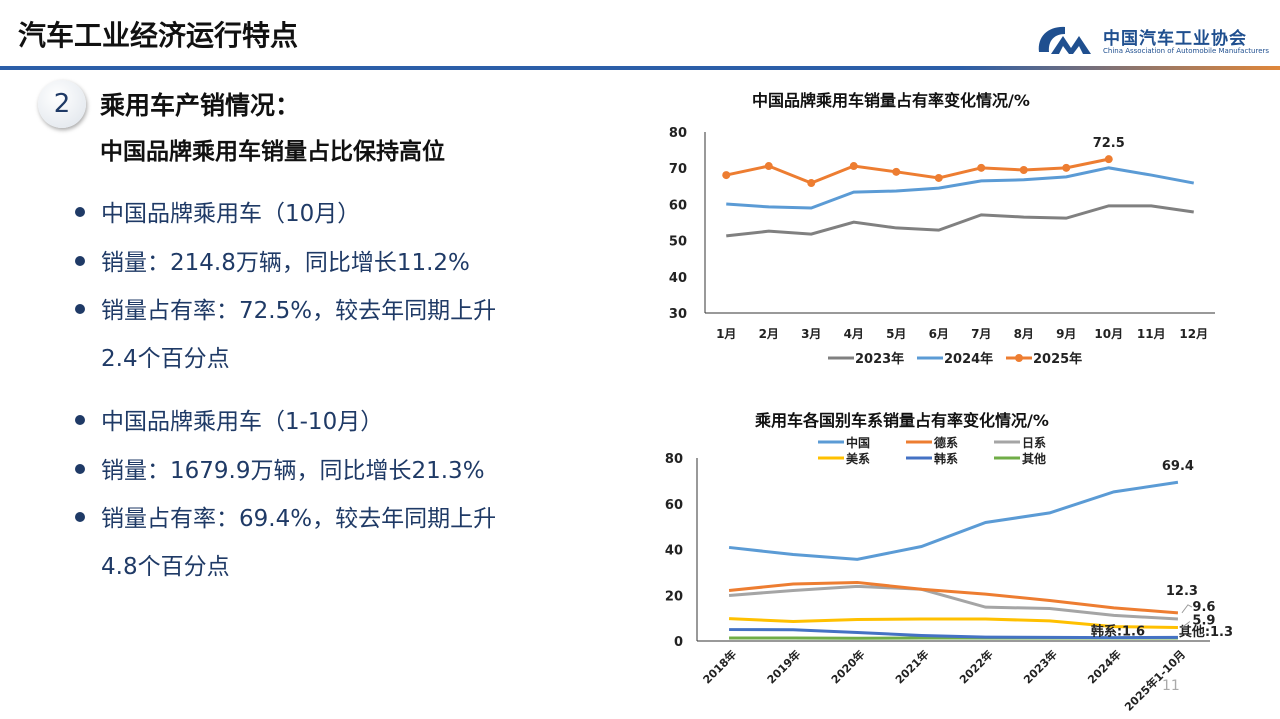  What do you see at coordinates (1108, 334) in the screenshot?
I see `x-tick-label: 10月` at bounding box center [1108, 334].